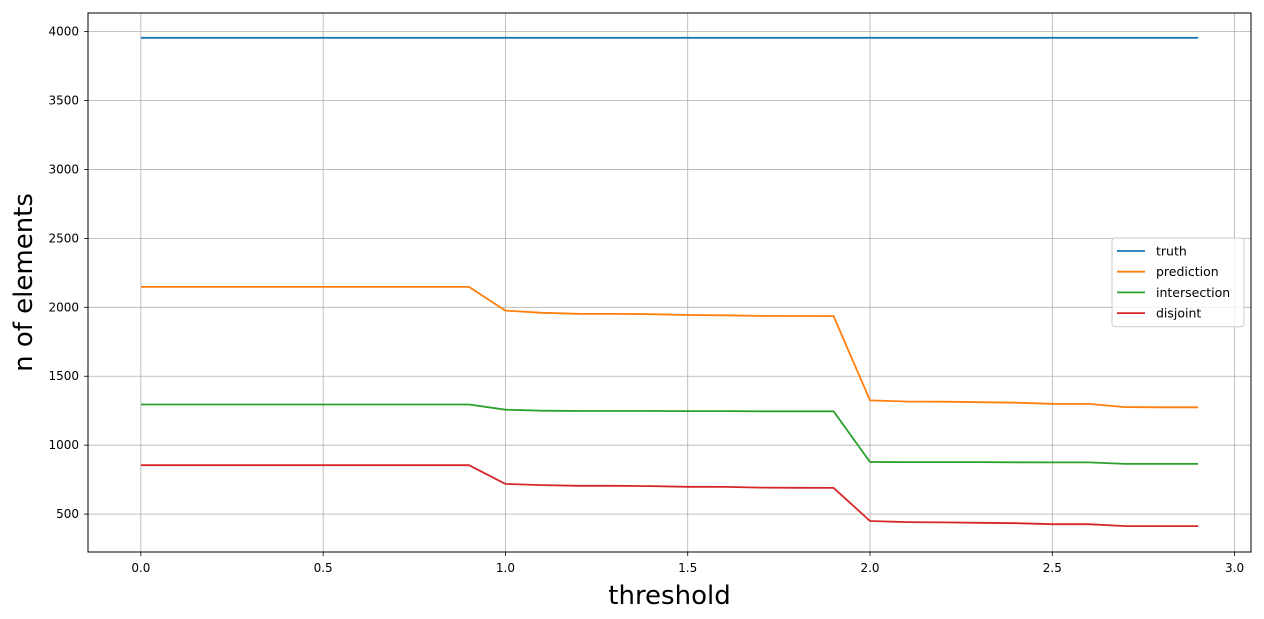 Image resolution: width=1264 pixels, height=619 pixels. What do you see at coordinates (67, 514) in the screenshot?
I see `y-tick-label: 500` at bounding box center [67, 514].